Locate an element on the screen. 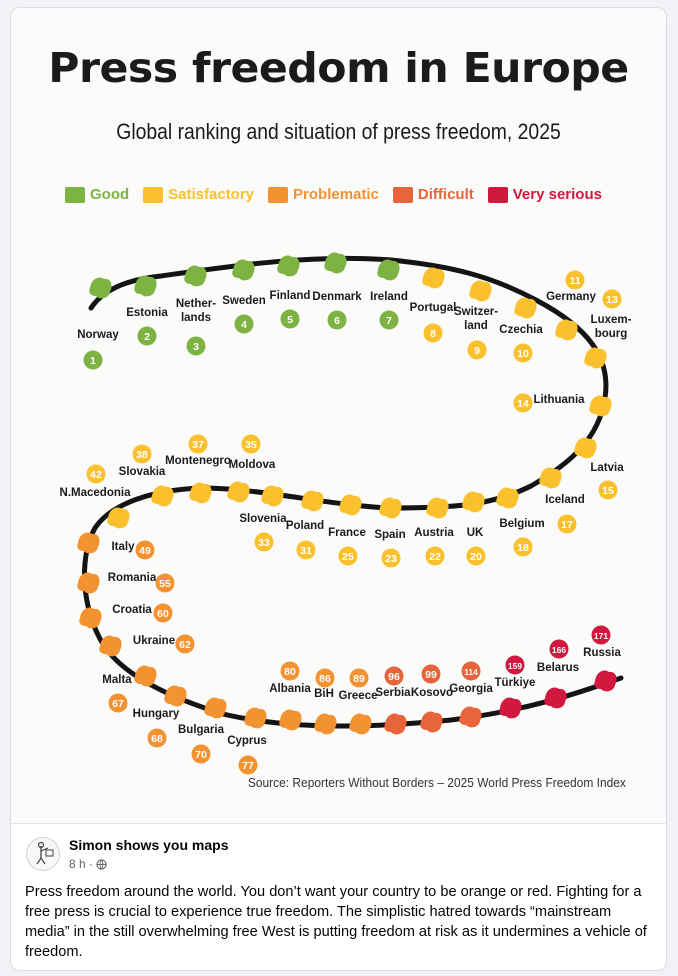 The height and width of the screenshot is (976, 678). country-label: Poland is located at coordinates (305, 526).